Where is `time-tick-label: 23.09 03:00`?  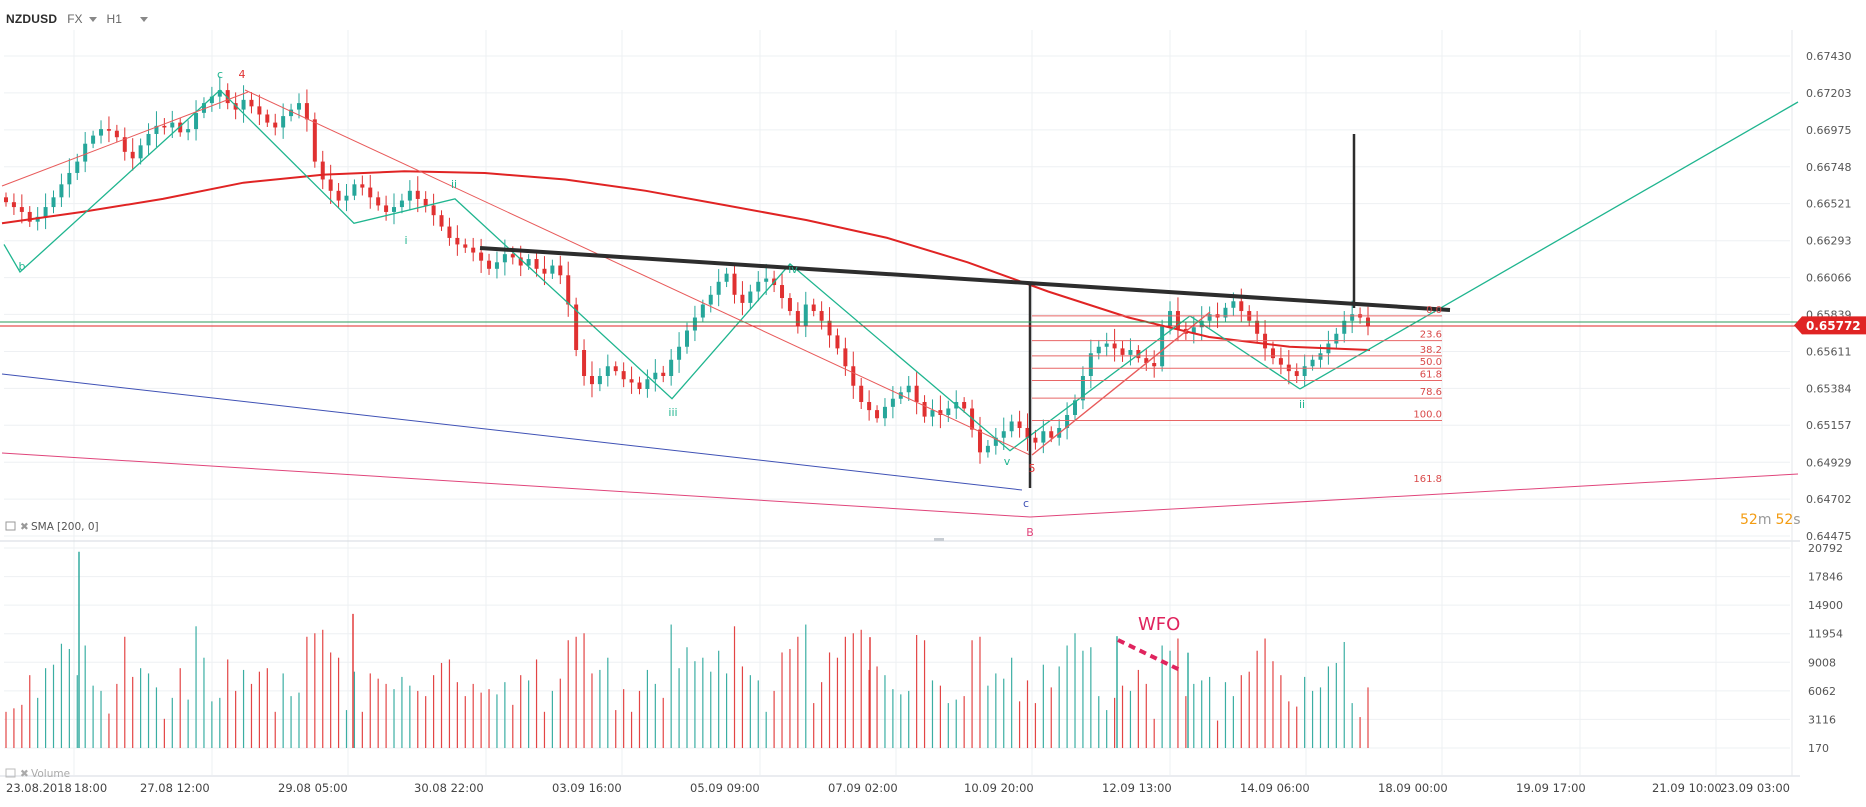
time-tick-label: 23.09 03:00 is located at coordinates (1755, 788).